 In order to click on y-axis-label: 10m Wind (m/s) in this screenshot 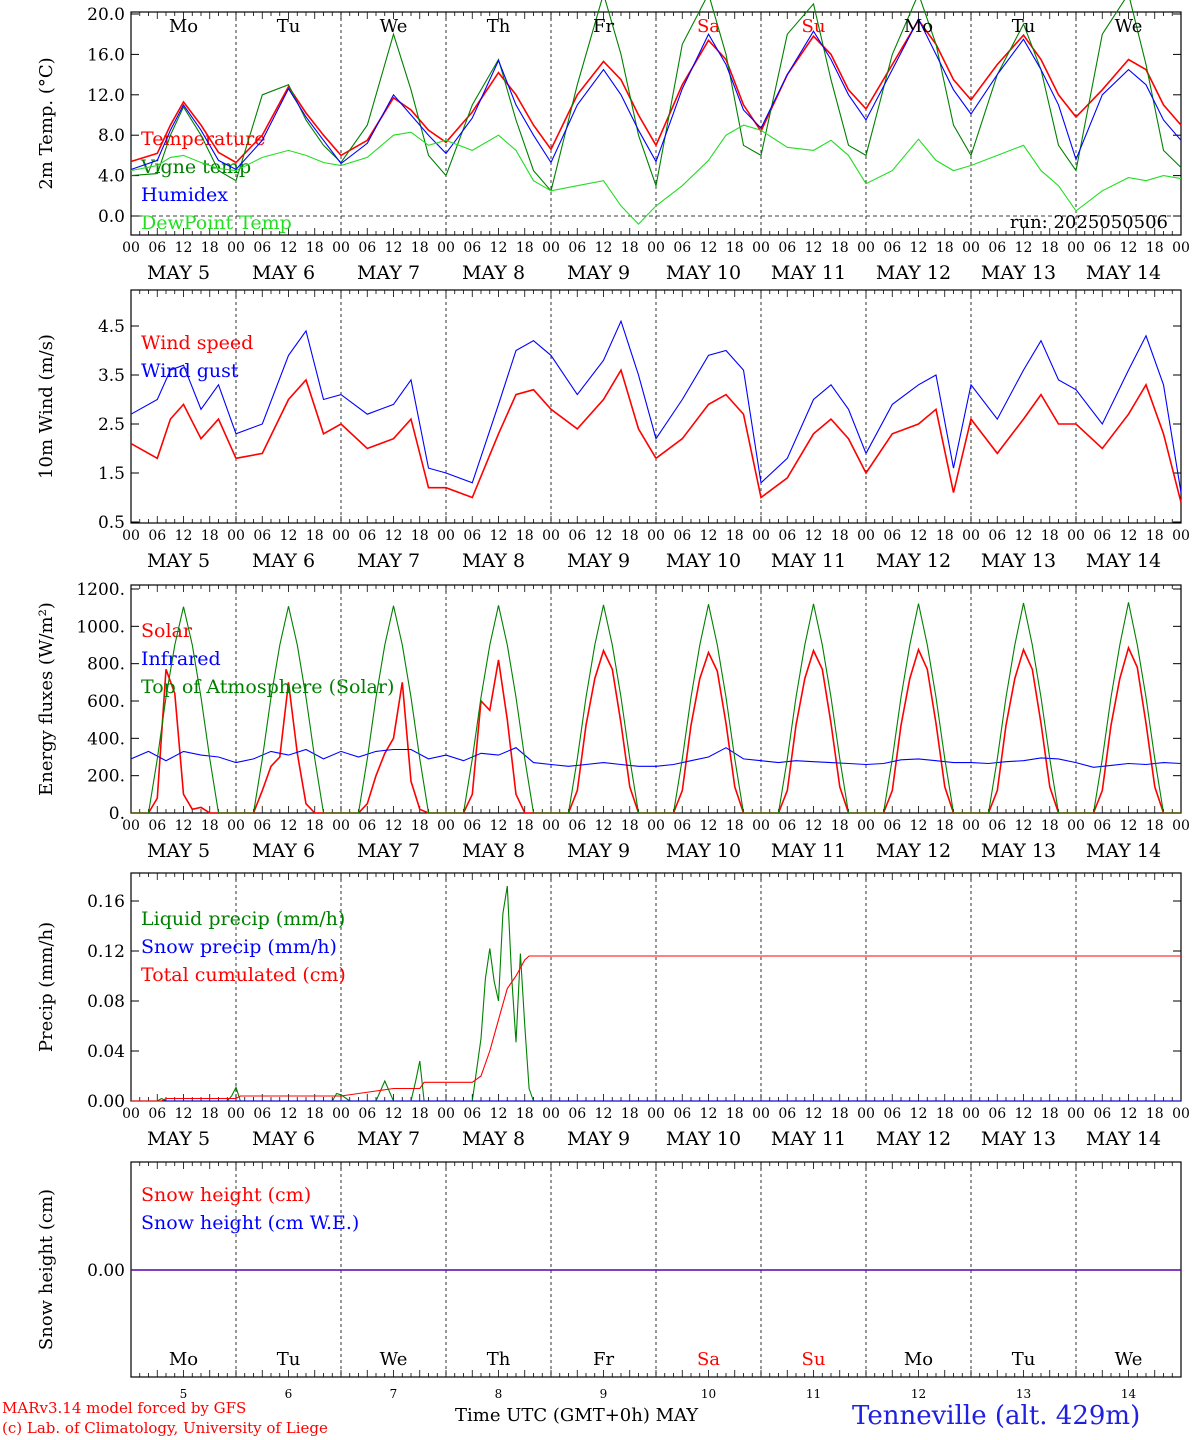, I will do `click(46, 406)`.